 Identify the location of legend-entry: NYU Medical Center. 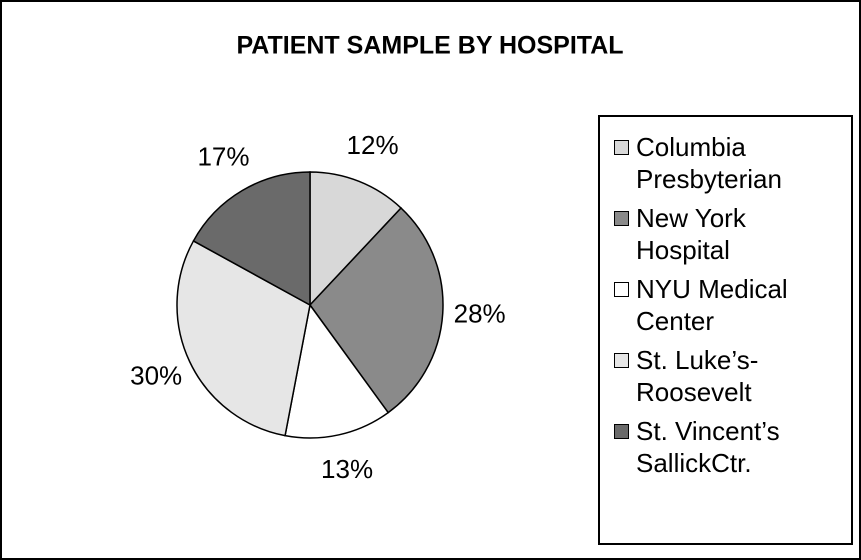
(732, 305).